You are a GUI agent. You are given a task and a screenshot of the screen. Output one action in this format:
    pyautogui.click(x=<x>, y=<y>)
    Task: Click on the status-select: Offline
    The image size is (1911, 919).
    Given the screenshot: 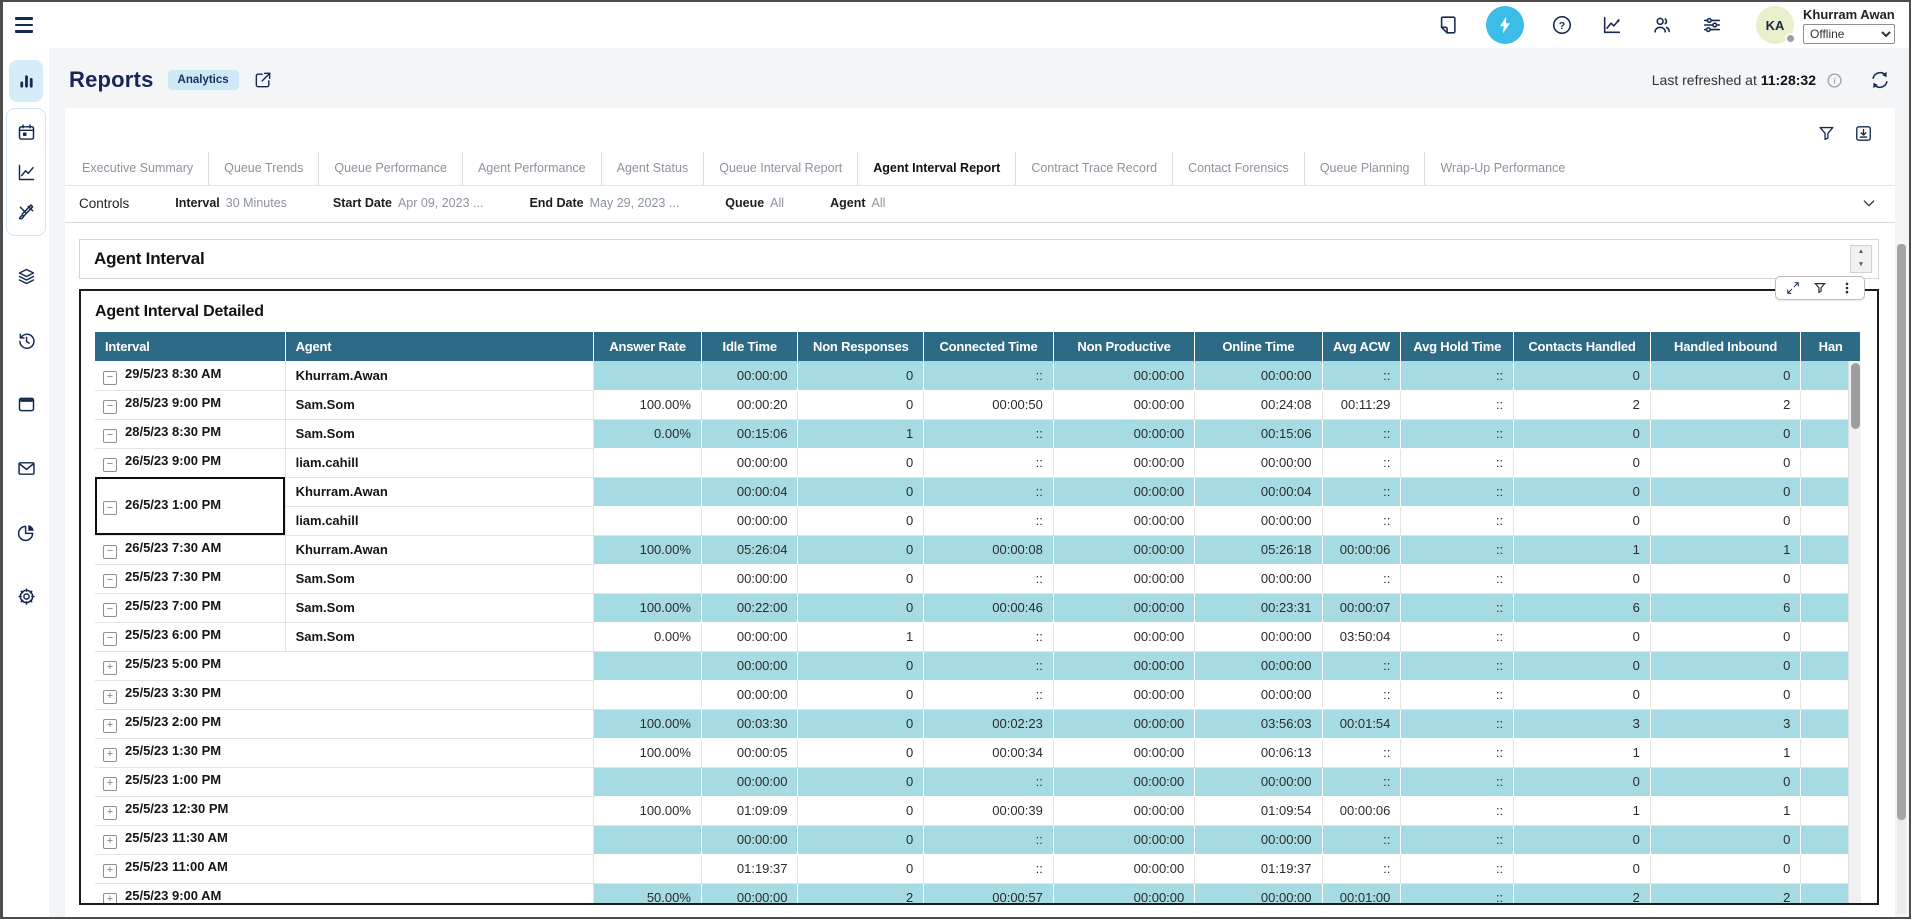 What is the action you would take?
    pyautogui.click(x=1849, y=33)
    